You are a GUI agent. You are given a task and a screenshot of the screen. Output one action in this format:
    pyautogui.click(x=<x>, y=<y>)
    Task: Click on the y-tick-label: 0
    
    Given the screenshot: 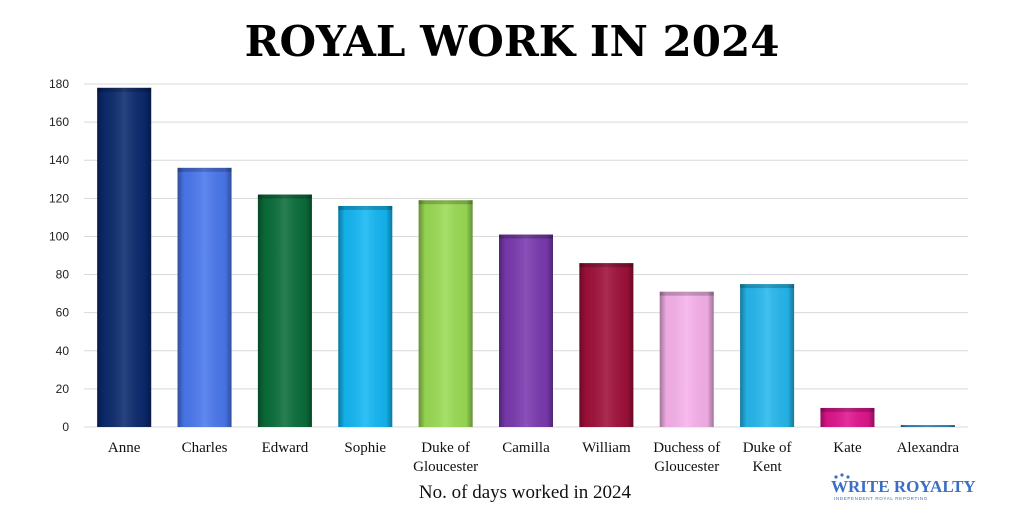 What is the action you would take?
    pyautogui.click(x=65, y=427)
    